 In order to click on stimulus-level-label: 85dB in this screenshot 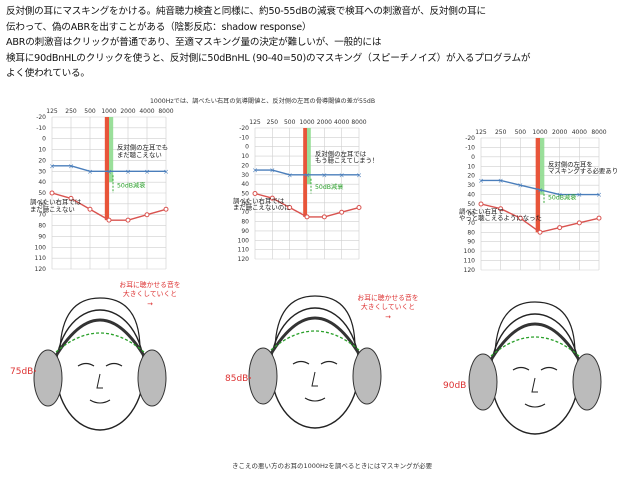, I will do `click(236, 379)`.